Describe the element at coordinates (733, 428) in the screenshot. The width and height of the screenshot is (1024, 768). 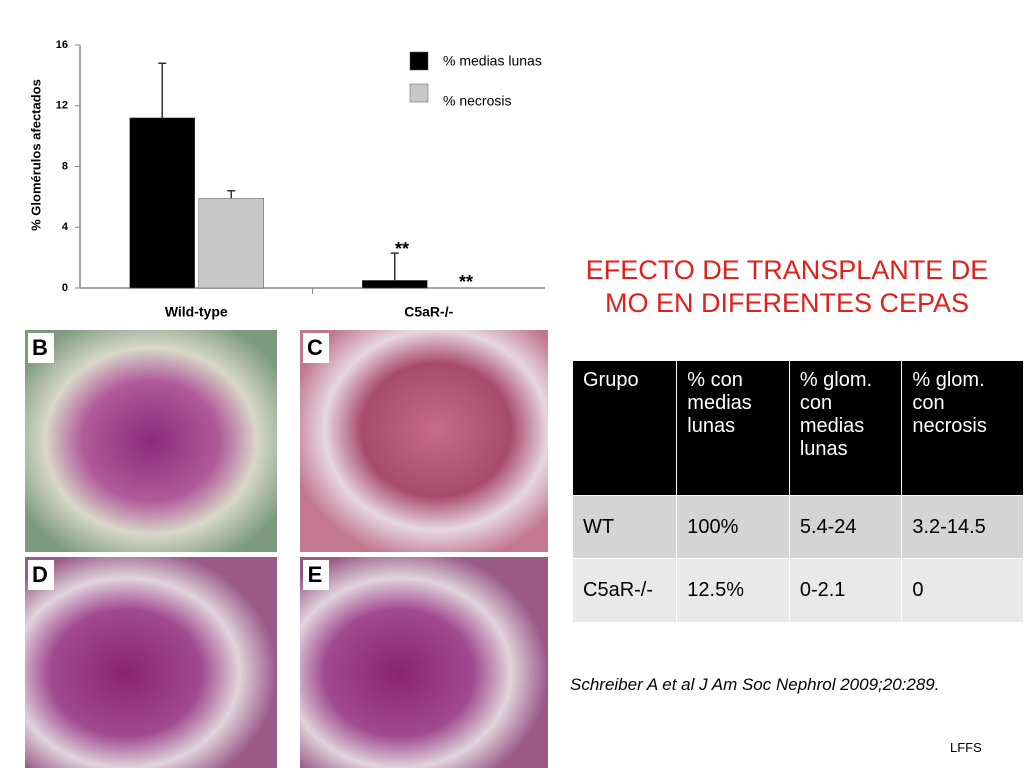
I see `header-cell: % con medias lunas` at that location.